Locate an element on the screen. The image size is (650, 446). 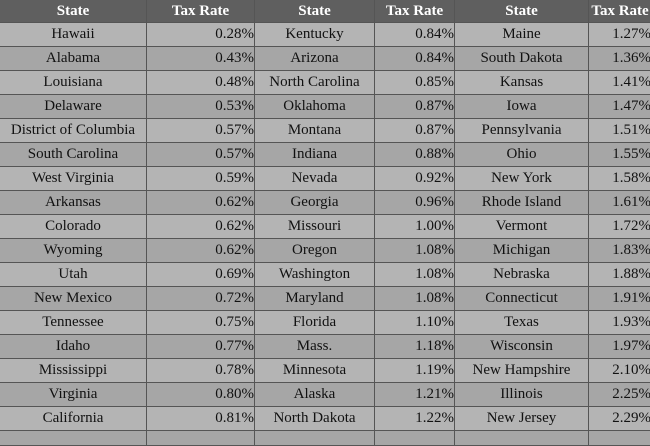
state-name-cell: Oregon is located at coordinates (314, 250).